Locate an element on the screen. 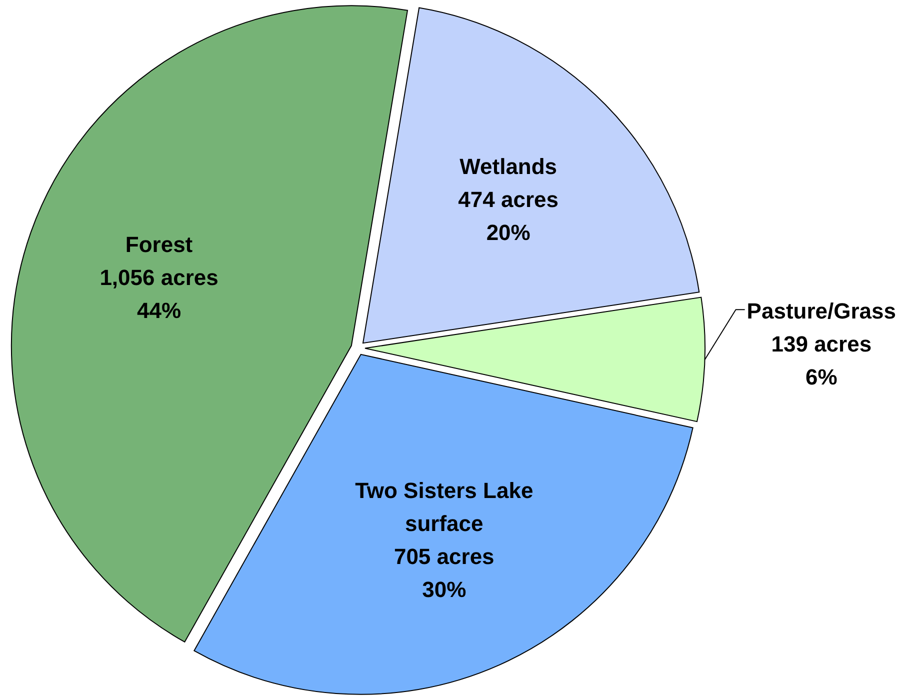 Image resolution: width=912 pixels, height=696 pixels. data-label: 1,056 acres 44% is located at coordinates (159, 293).